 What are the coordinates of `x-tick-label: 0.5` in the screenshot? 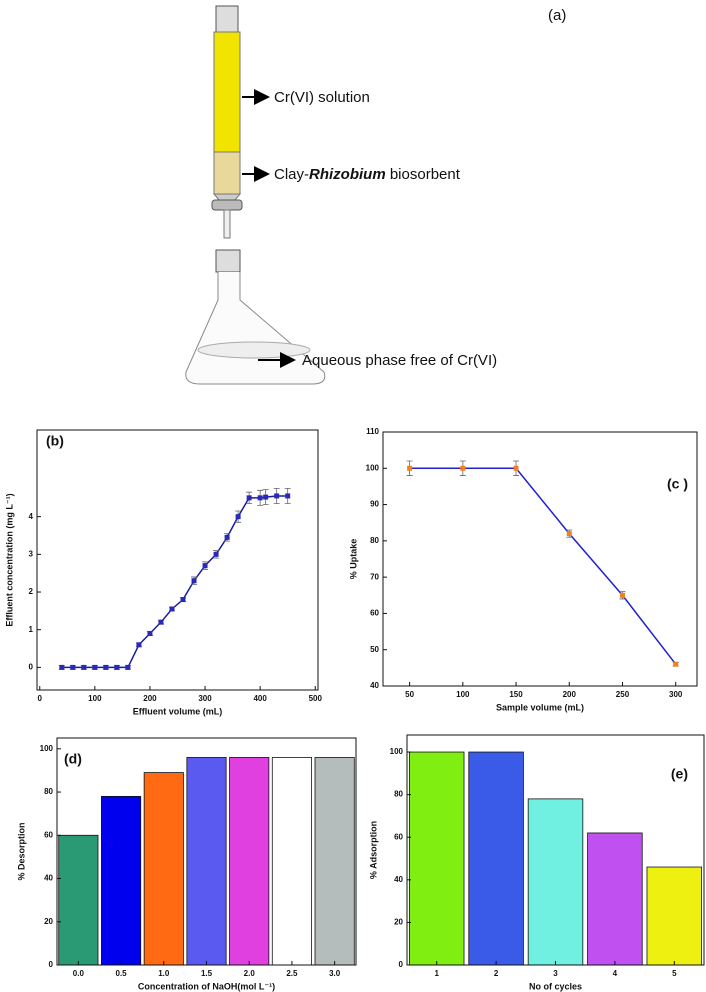 It's located at (122, 973).